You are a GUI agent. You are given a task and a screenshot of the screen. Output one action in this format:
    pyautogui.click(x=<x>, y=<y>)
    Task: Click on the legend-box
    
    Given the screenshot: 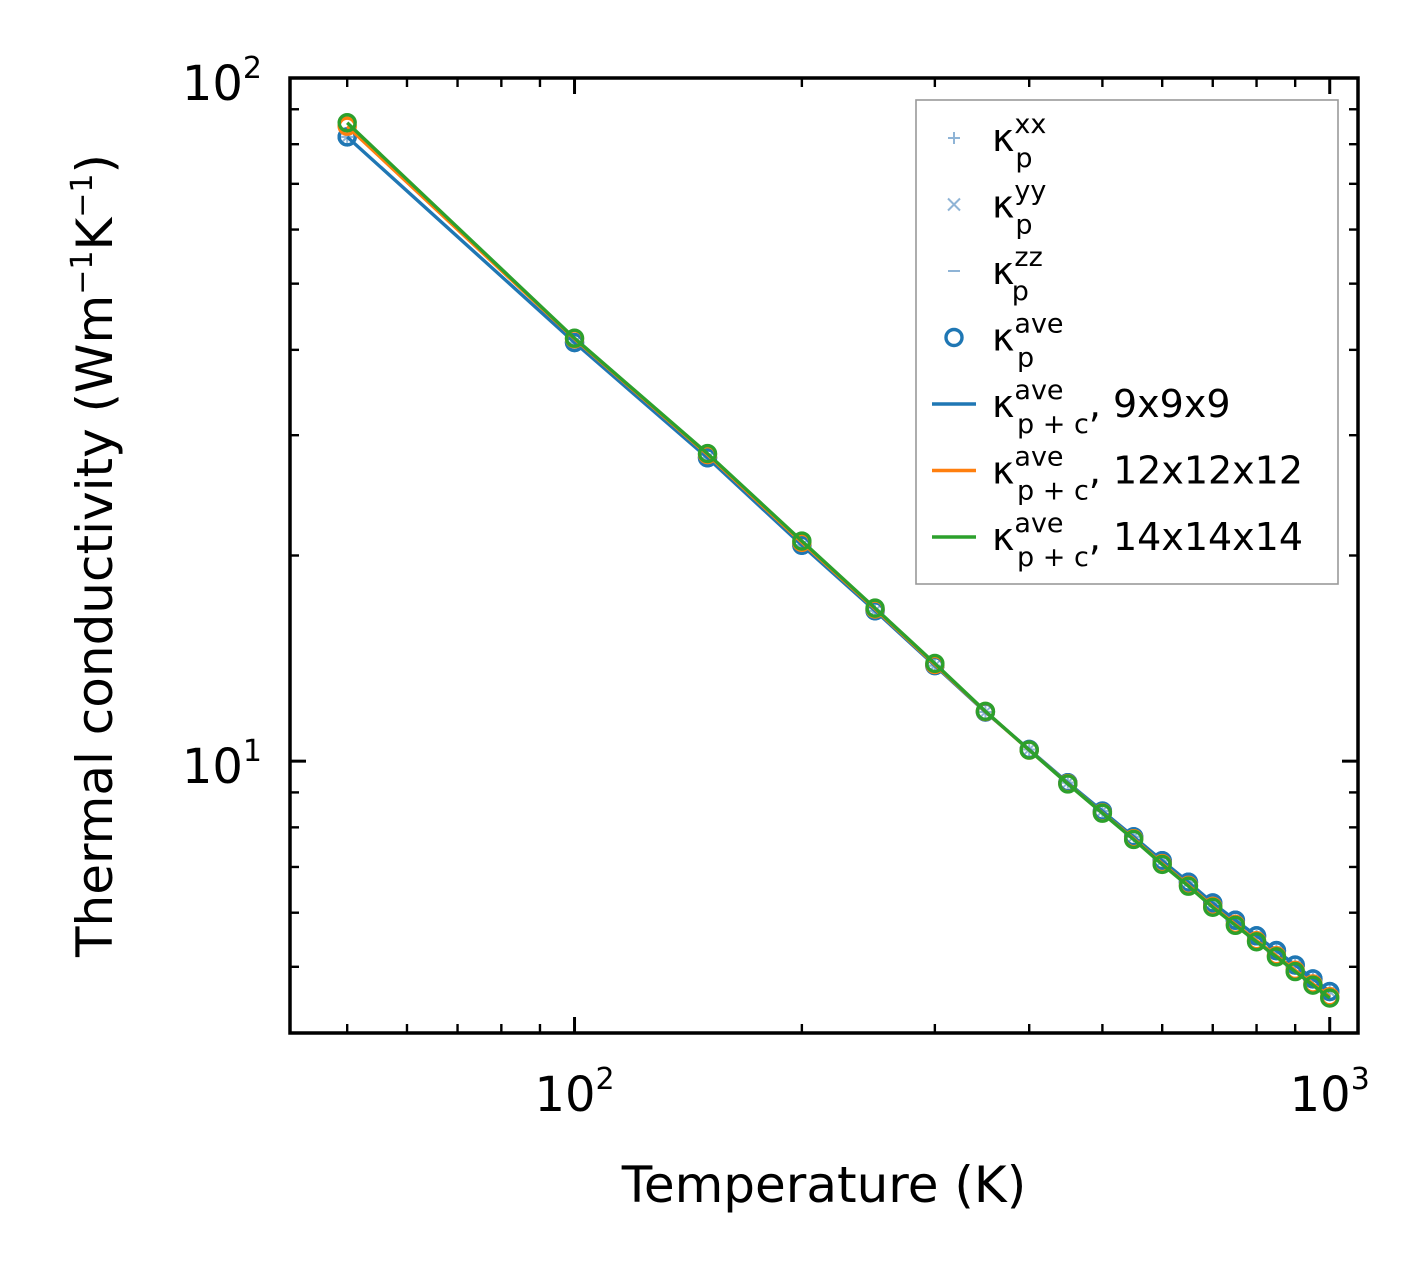 What is the action you would take?
    pyautogui.click(x=1127, y=342)
    